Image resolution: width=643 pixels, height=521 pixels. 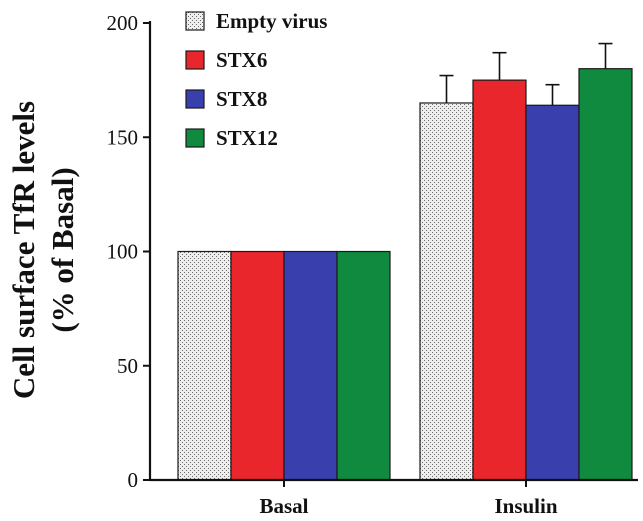 What do you see at coordinates (363, 365) in the screenshot?
I see `bar-basal-stx12` at bounding box center [363, 365].